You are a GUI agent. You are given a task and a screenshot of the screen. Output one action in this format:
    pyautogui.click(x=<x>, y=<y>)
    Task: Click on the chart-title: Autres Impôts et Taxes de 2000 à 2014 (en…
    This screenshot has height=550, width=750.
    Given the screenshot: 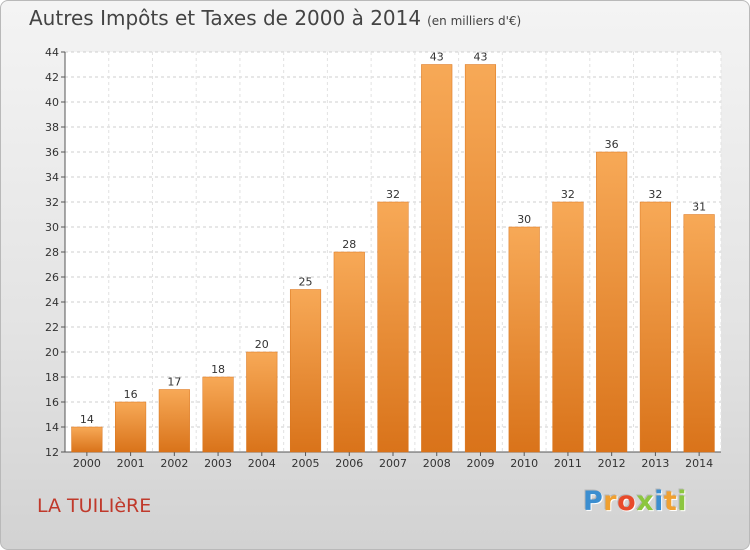 What is the action you would take?
    pyautogui.click(x=275, y=18)
    